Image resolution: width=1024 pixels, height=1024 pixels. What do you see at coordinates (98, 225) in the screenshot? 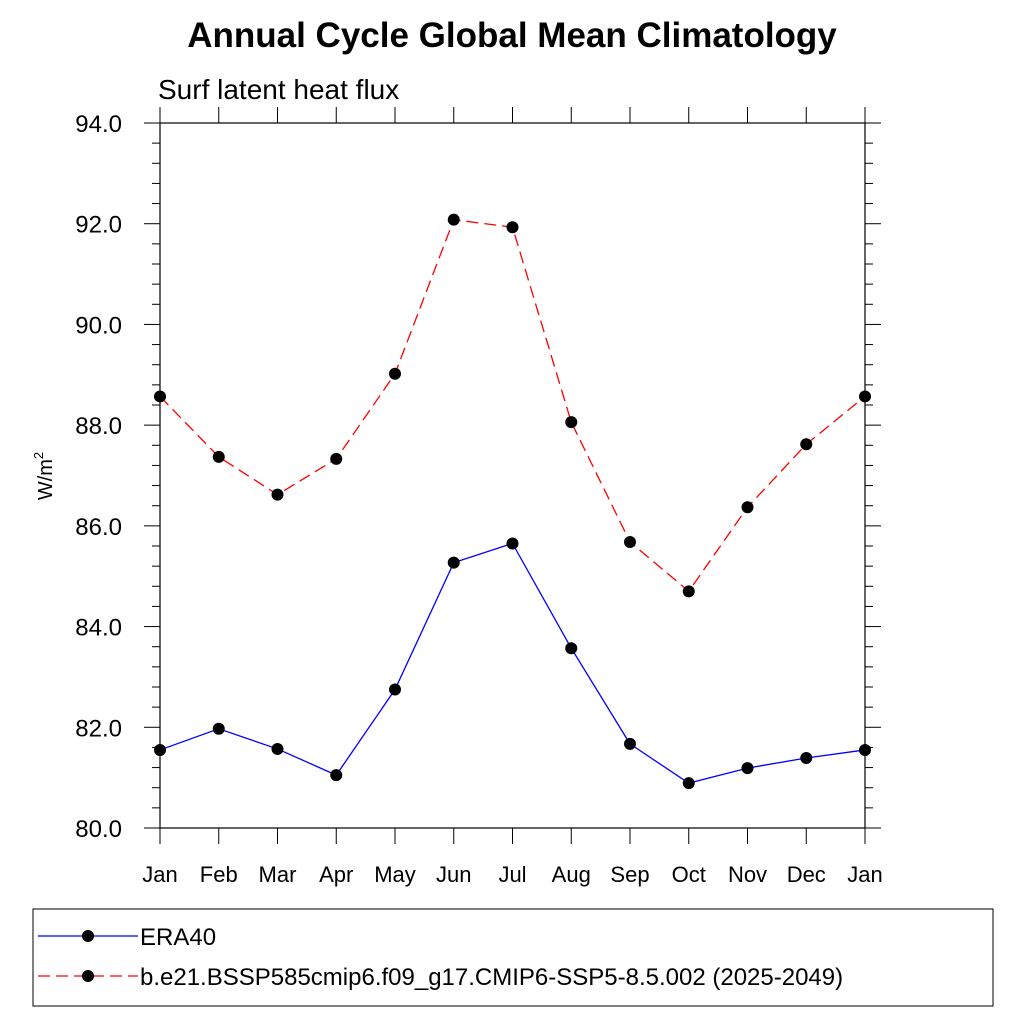
I see `y-tick-label: 92.0` at bounding box center [98, 225].